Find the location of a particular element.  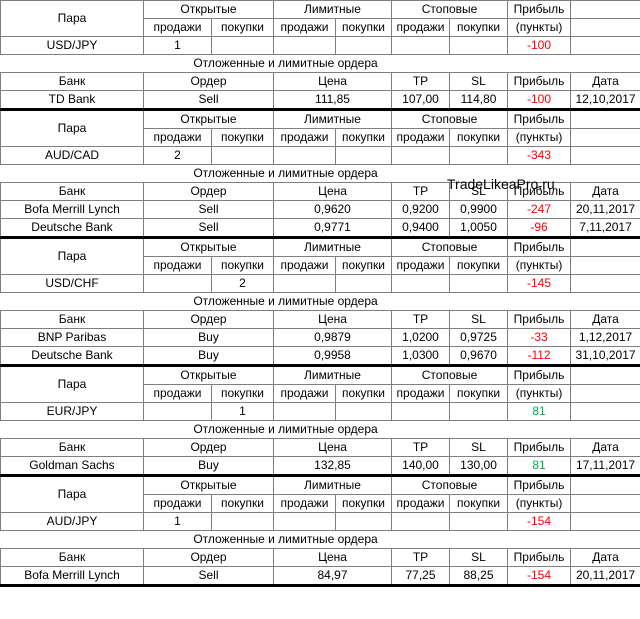

row: USD/CHF 2 -145 is located at coordinates (320, 283).